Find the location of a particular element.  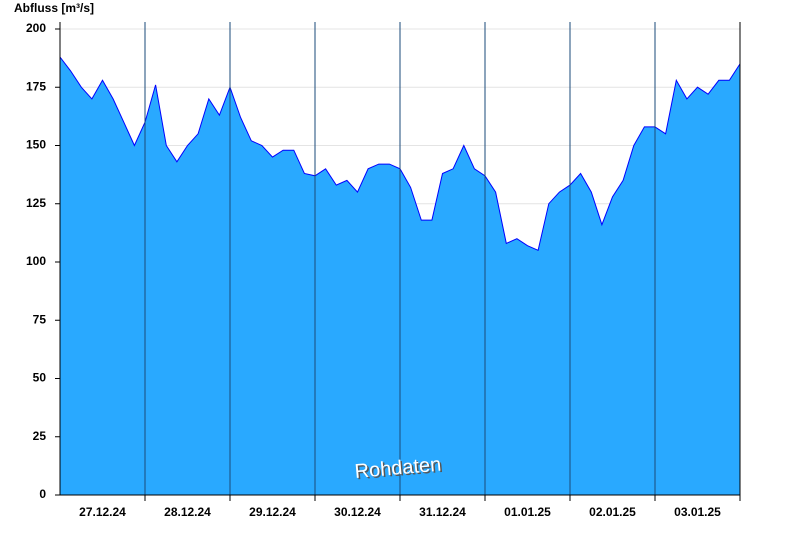

y-tick-label: 125 is located at coordinates (36, 203).